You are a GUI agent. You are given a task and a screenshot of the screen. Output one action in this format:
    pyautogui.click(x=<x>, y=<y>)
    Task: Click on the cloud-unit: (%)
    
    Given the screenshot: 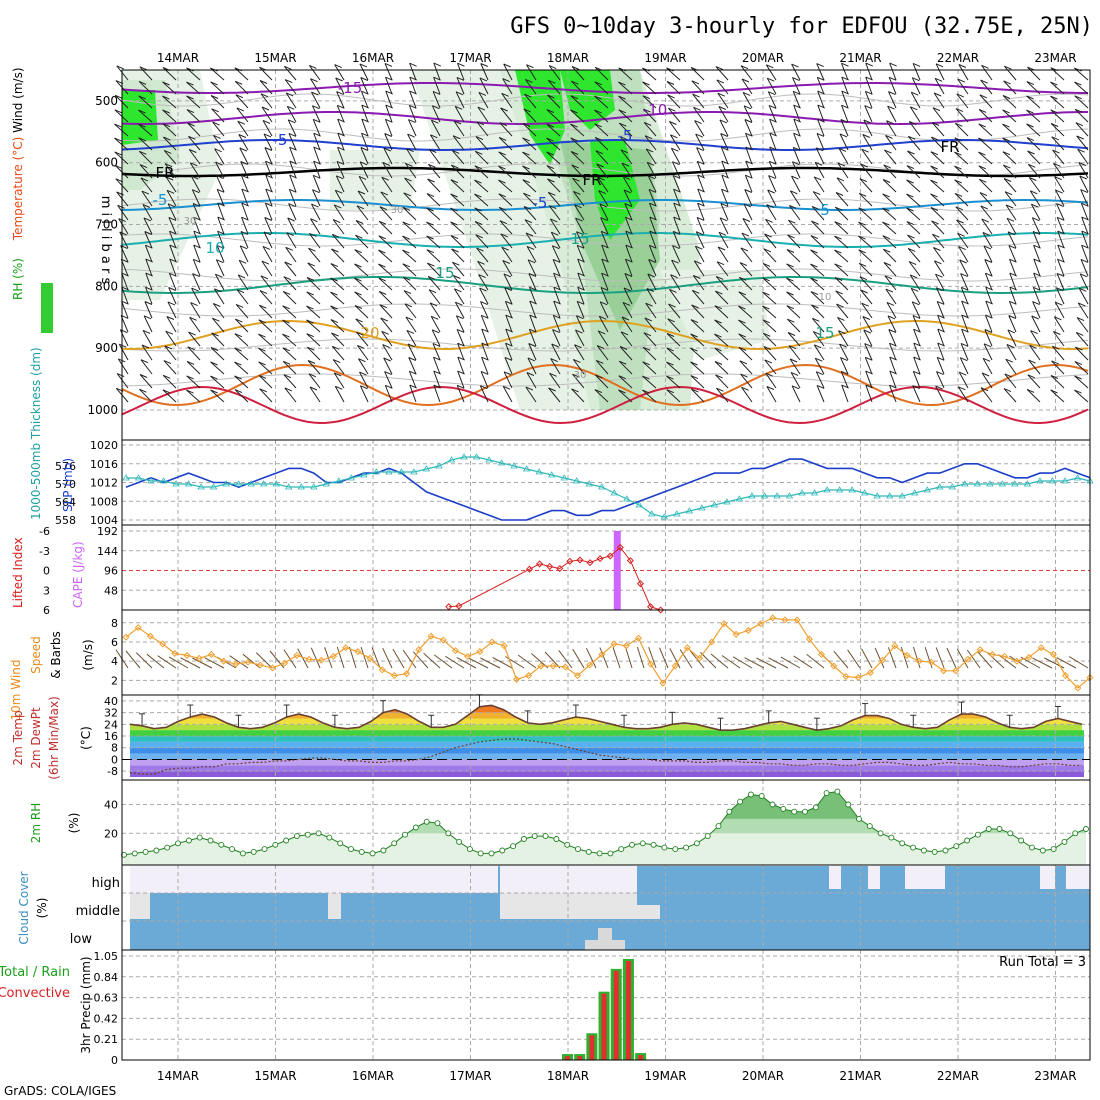 What is the action you would take?
    pyautogui.click(x=42, y=908)
    